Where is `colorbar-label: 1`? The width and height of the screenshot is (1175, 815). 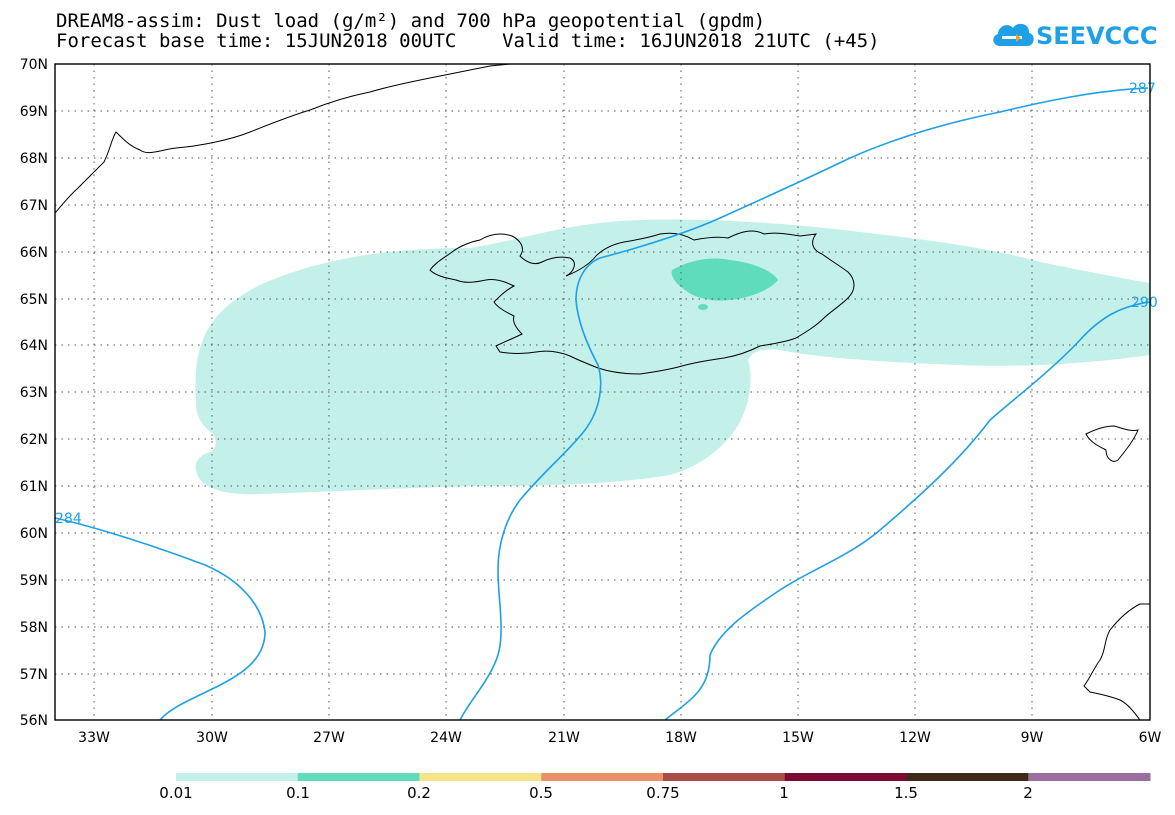 colorbar-label: 1 is located at coordinates (784, 793).